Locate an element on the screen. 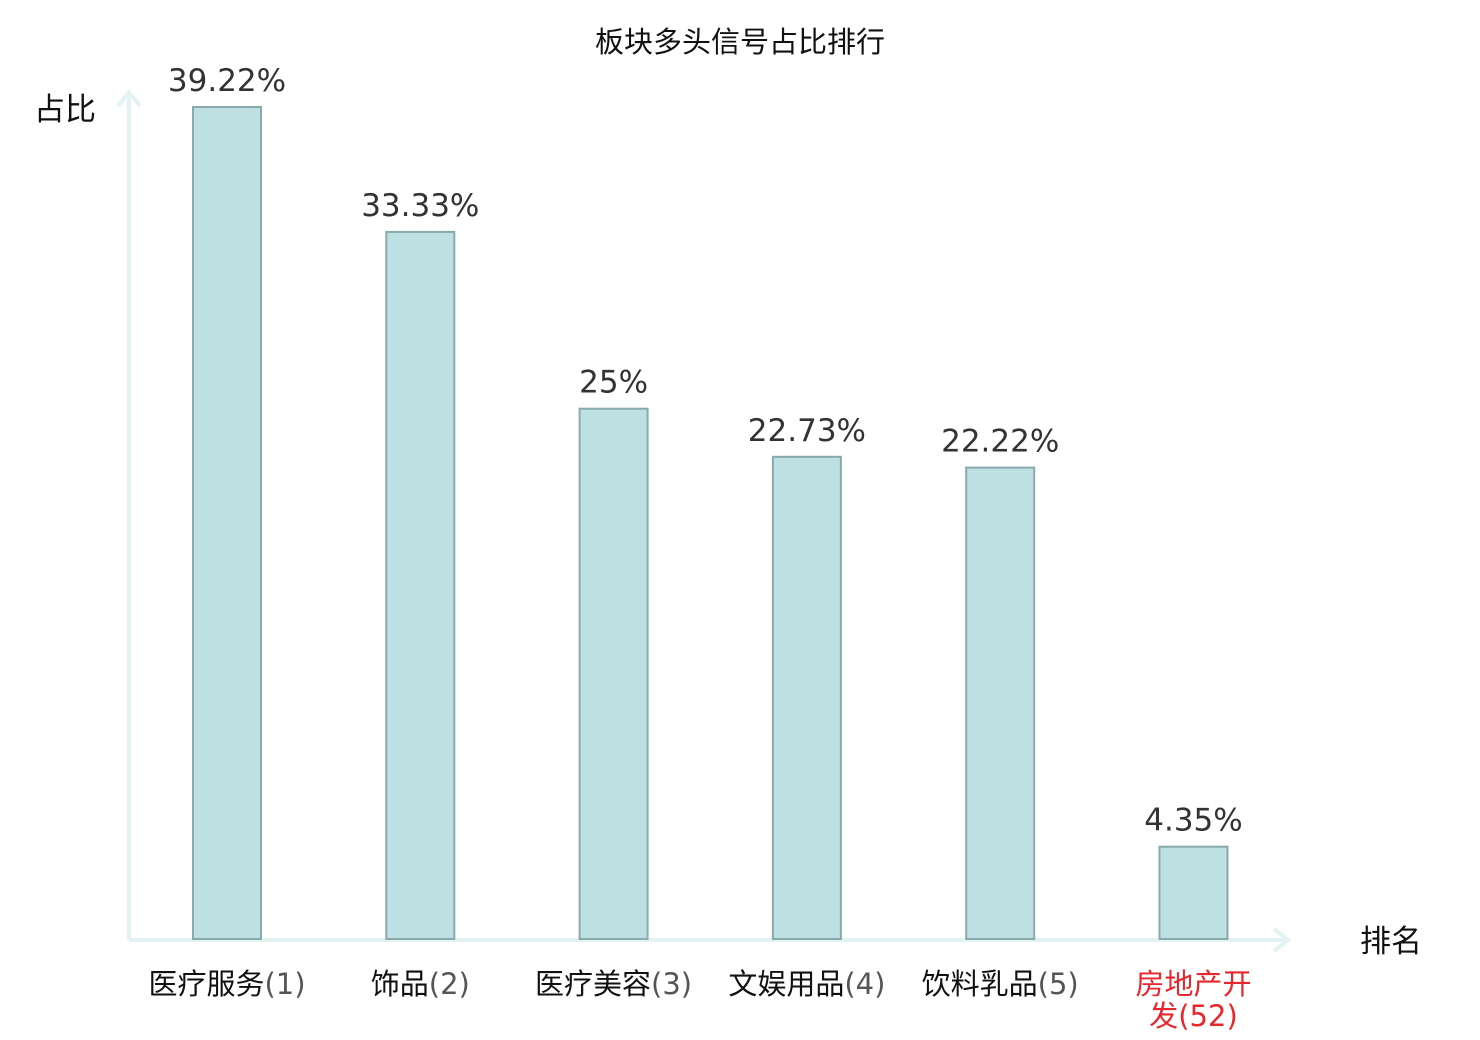  value-label: 22.22% is located at coordinates (1000, 442).